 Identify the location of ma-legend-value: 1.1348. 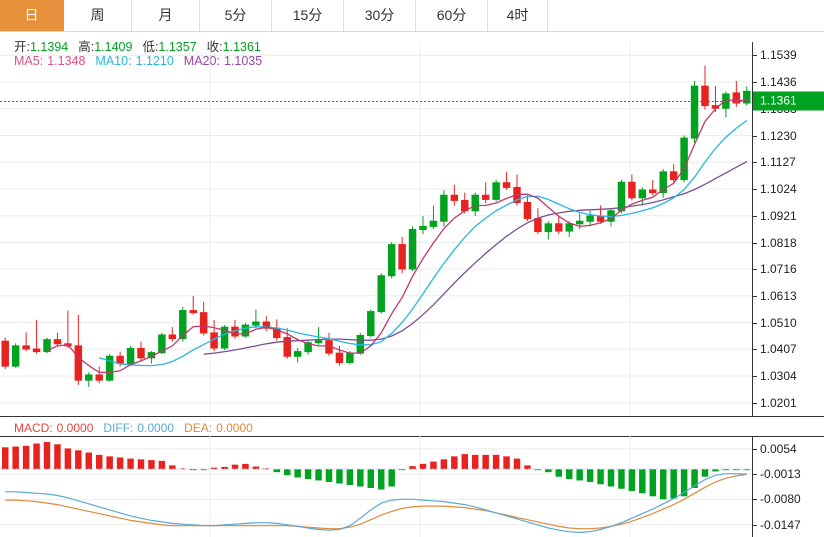
(66, 61).